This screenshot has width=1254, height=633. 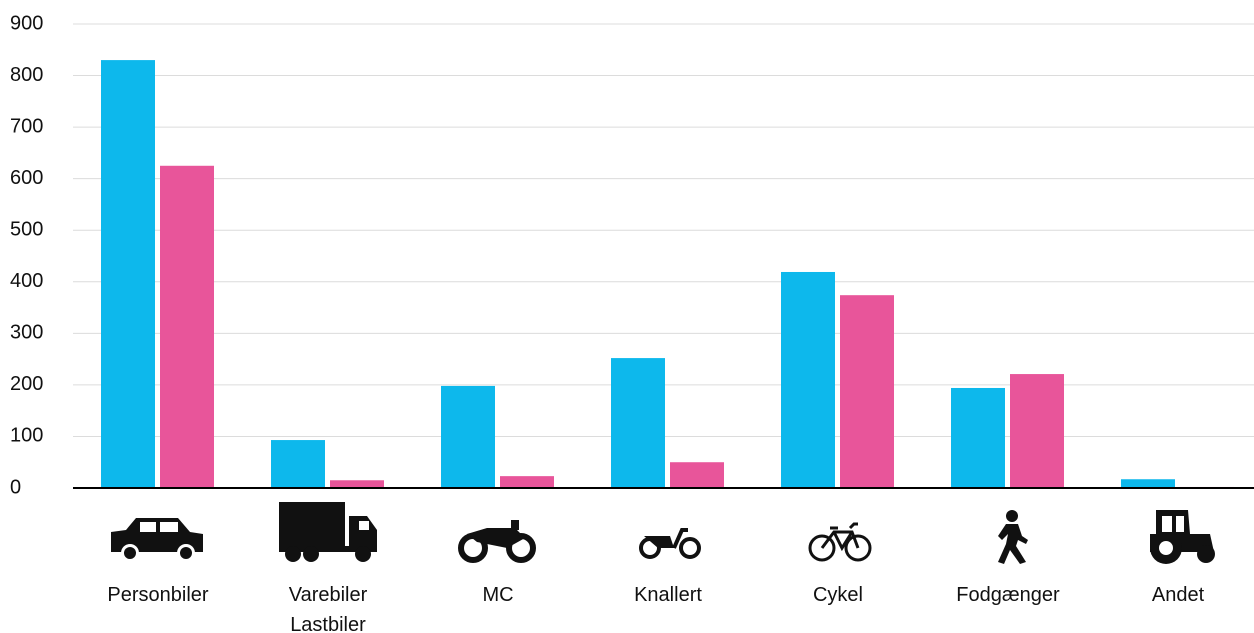 What do you see at coordinates (840, 542) in the screenshot?
I see `bike-icon` at bounding box center [840, 542].